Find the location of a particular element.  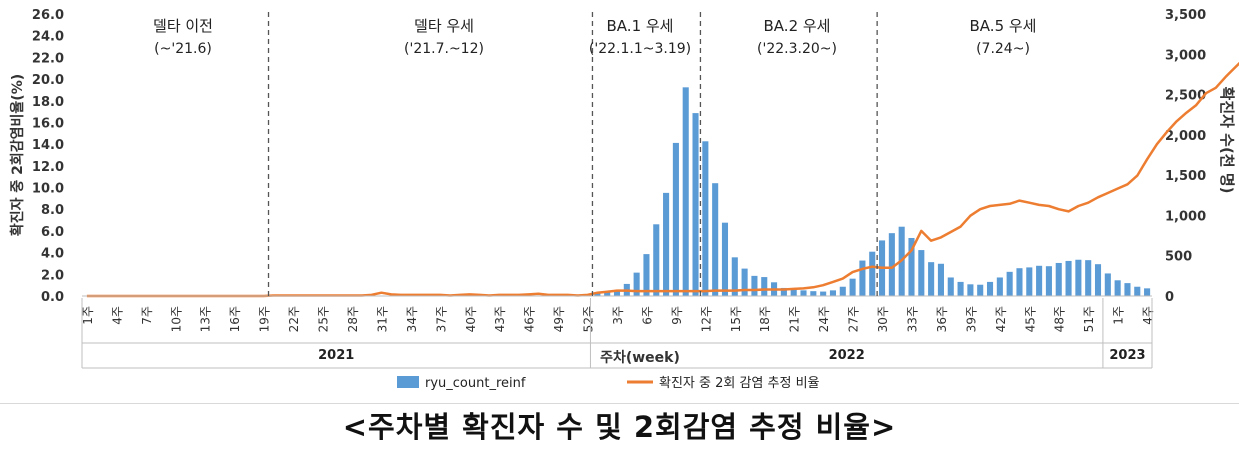

week-tick-label-2021: 10주 is located at coordinates (176, 319).